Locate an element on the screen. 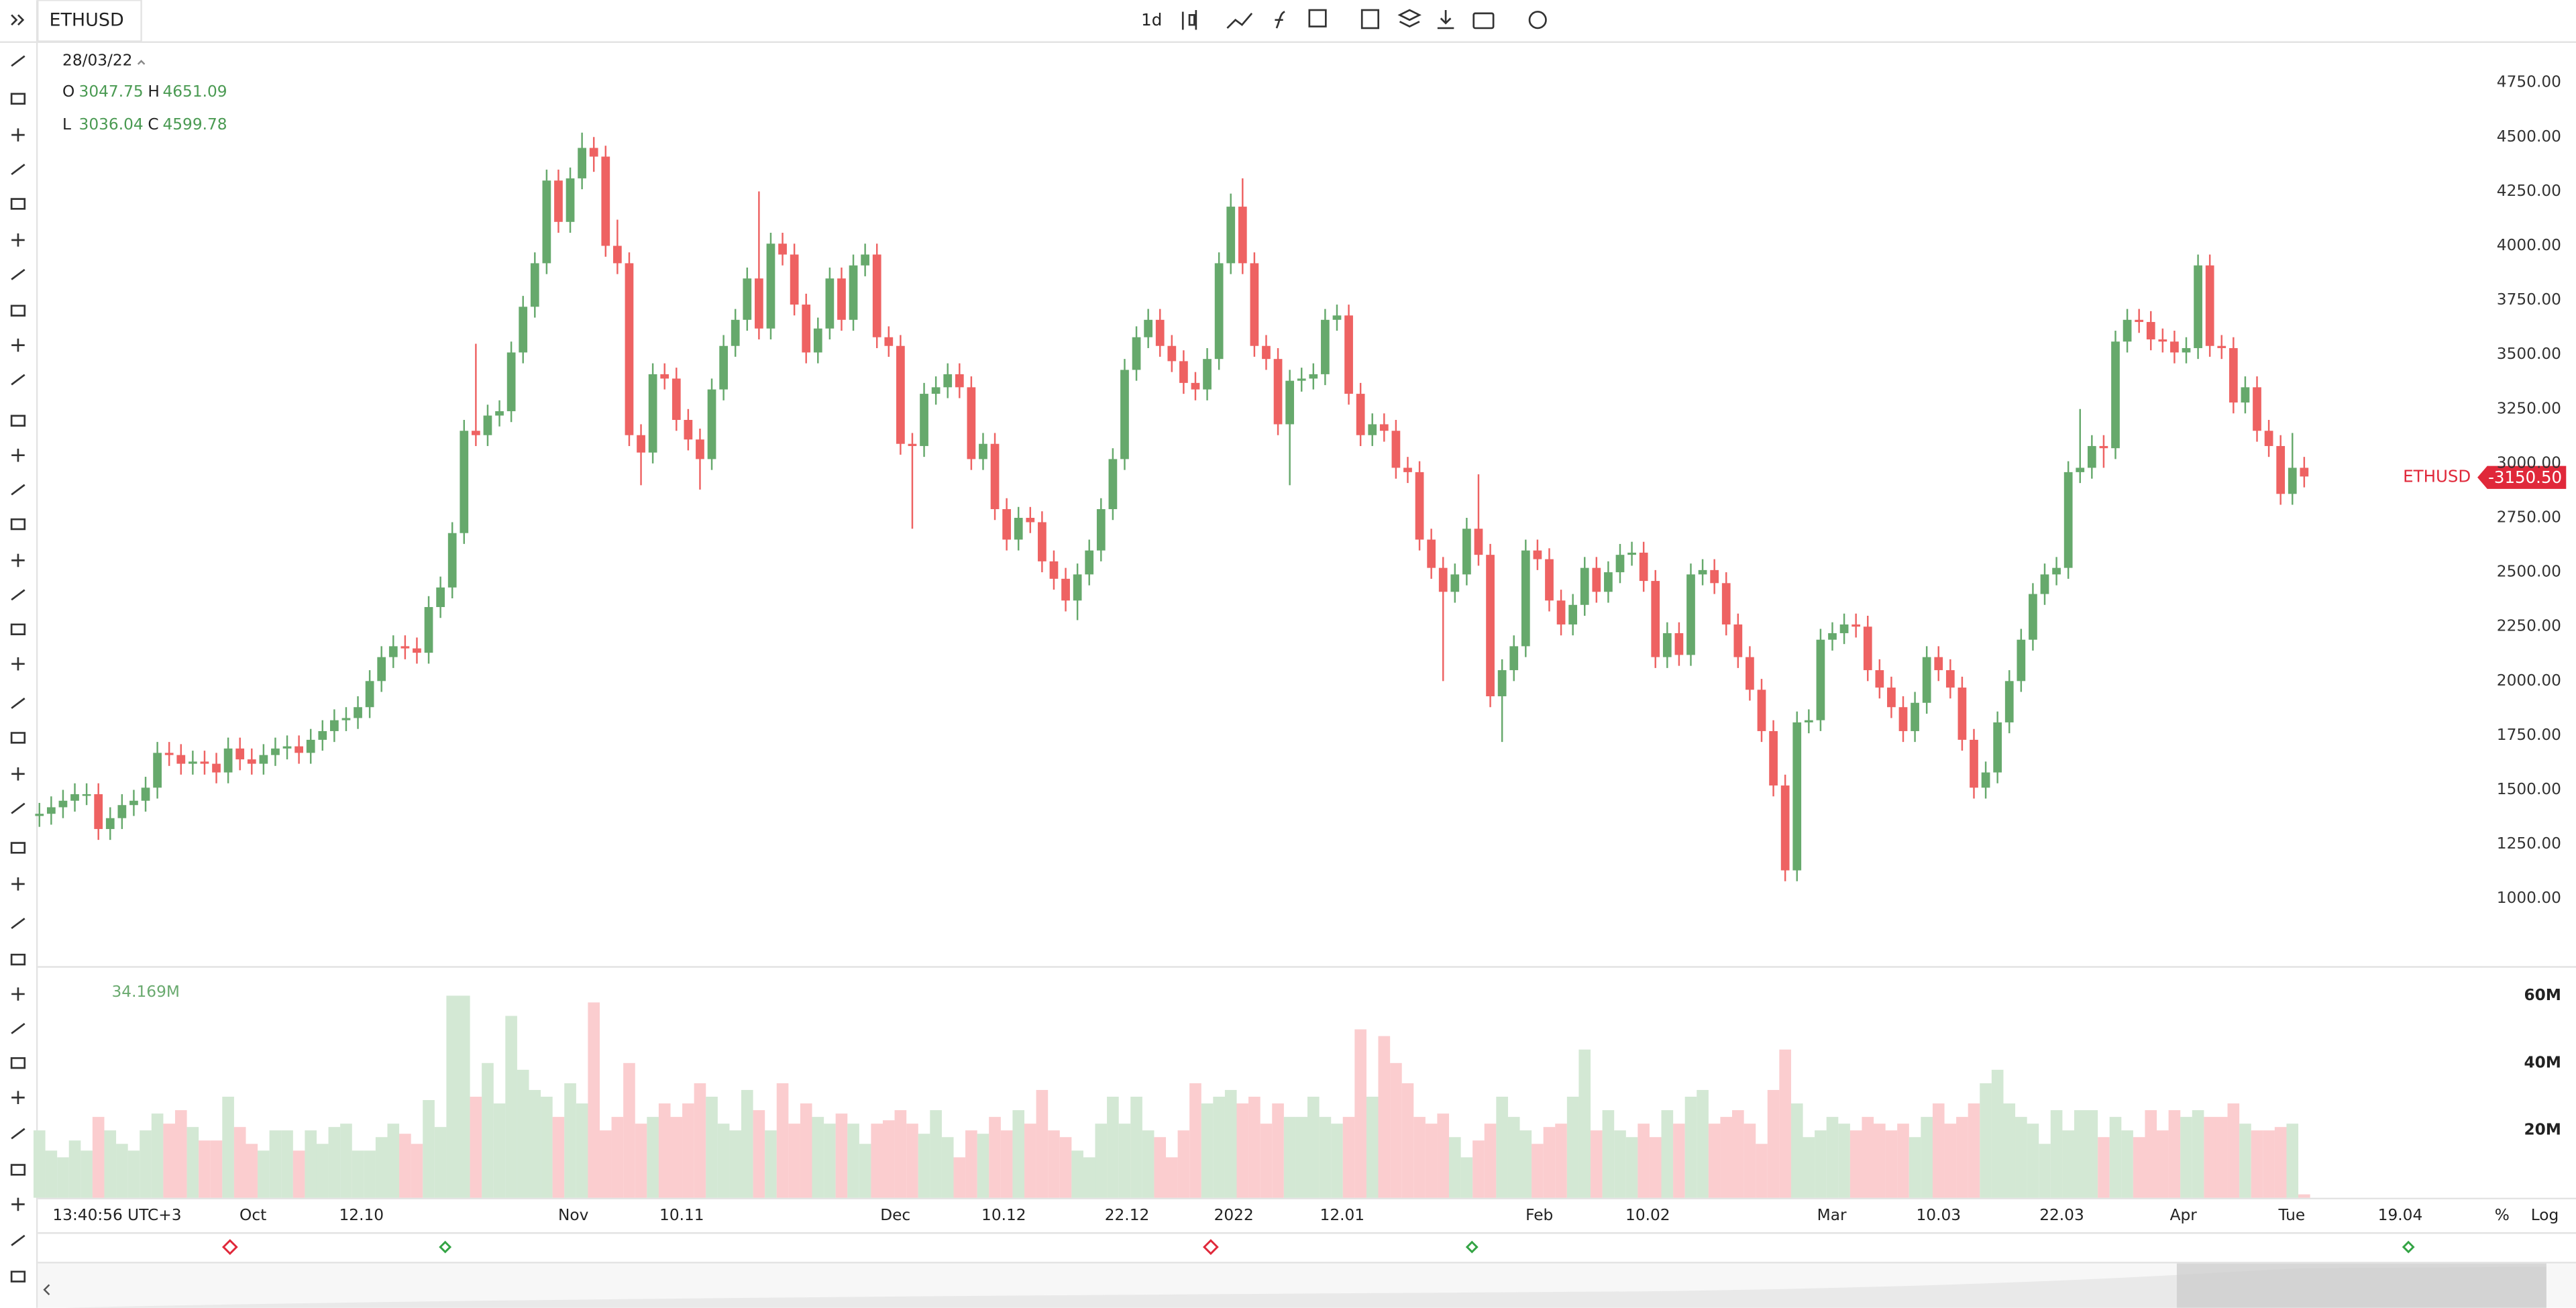 The width and height of the screenshot is (2576, 1308). price-tick-label: 2500.00 is located at coordinates (2529, 572).